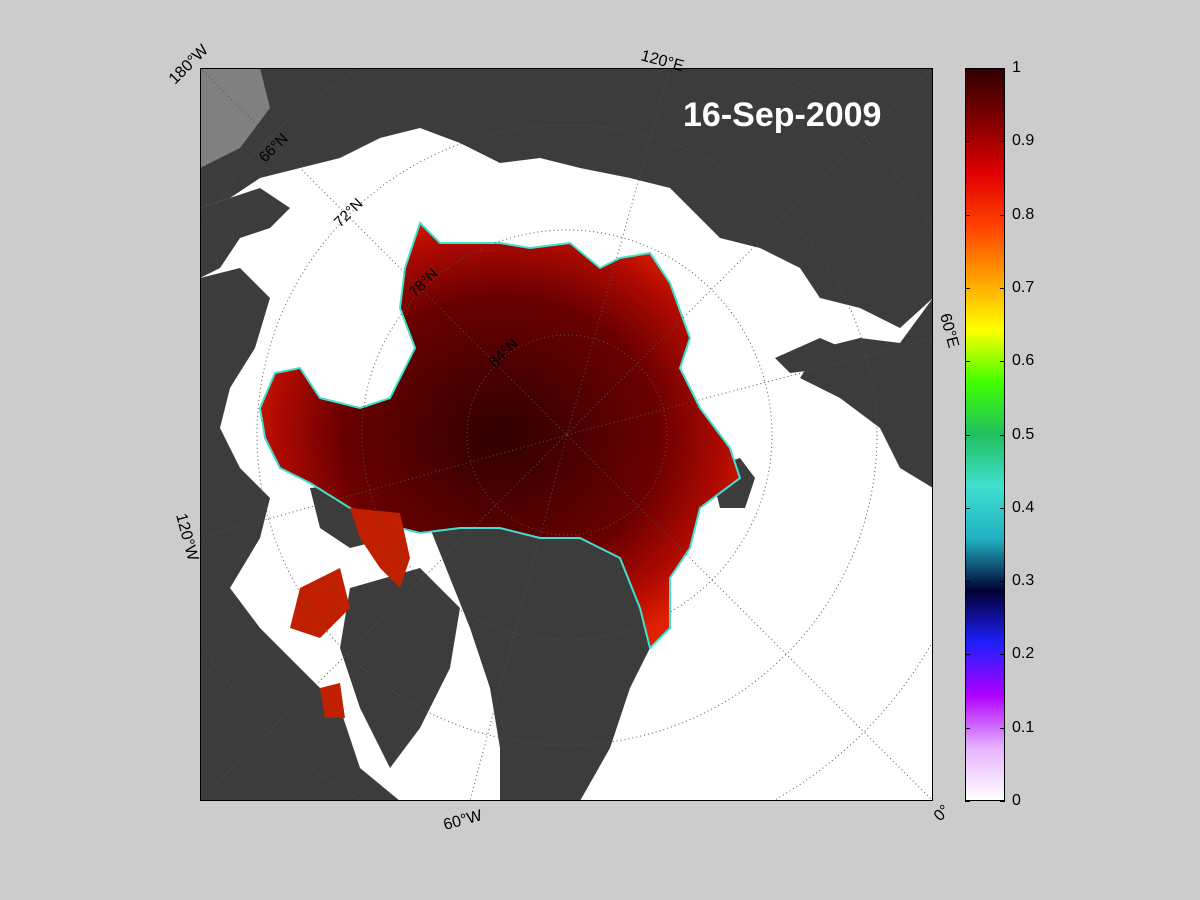  Describe the element at coordinates (782, 115) in the screenshot. I see `date-label: 16-Sep-2009` at that location.